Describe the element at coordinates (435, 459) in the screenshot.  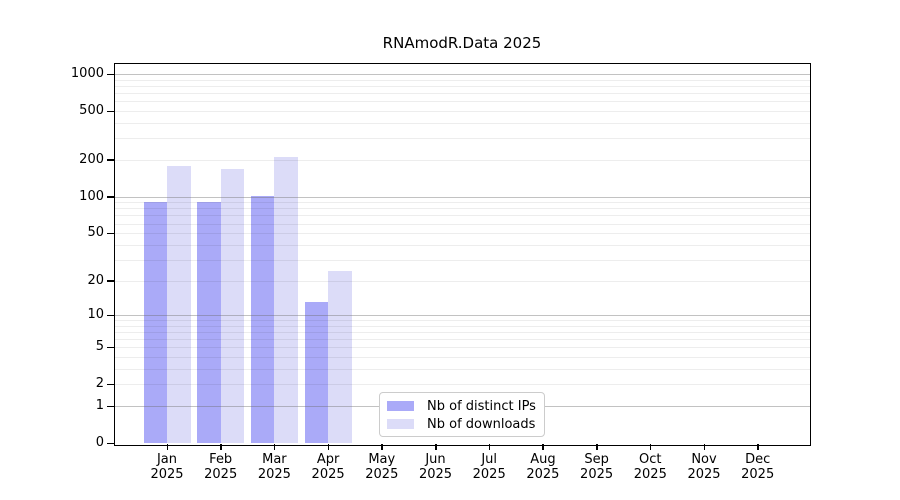
I see `x-tick-month-jun: Jun` at that location.